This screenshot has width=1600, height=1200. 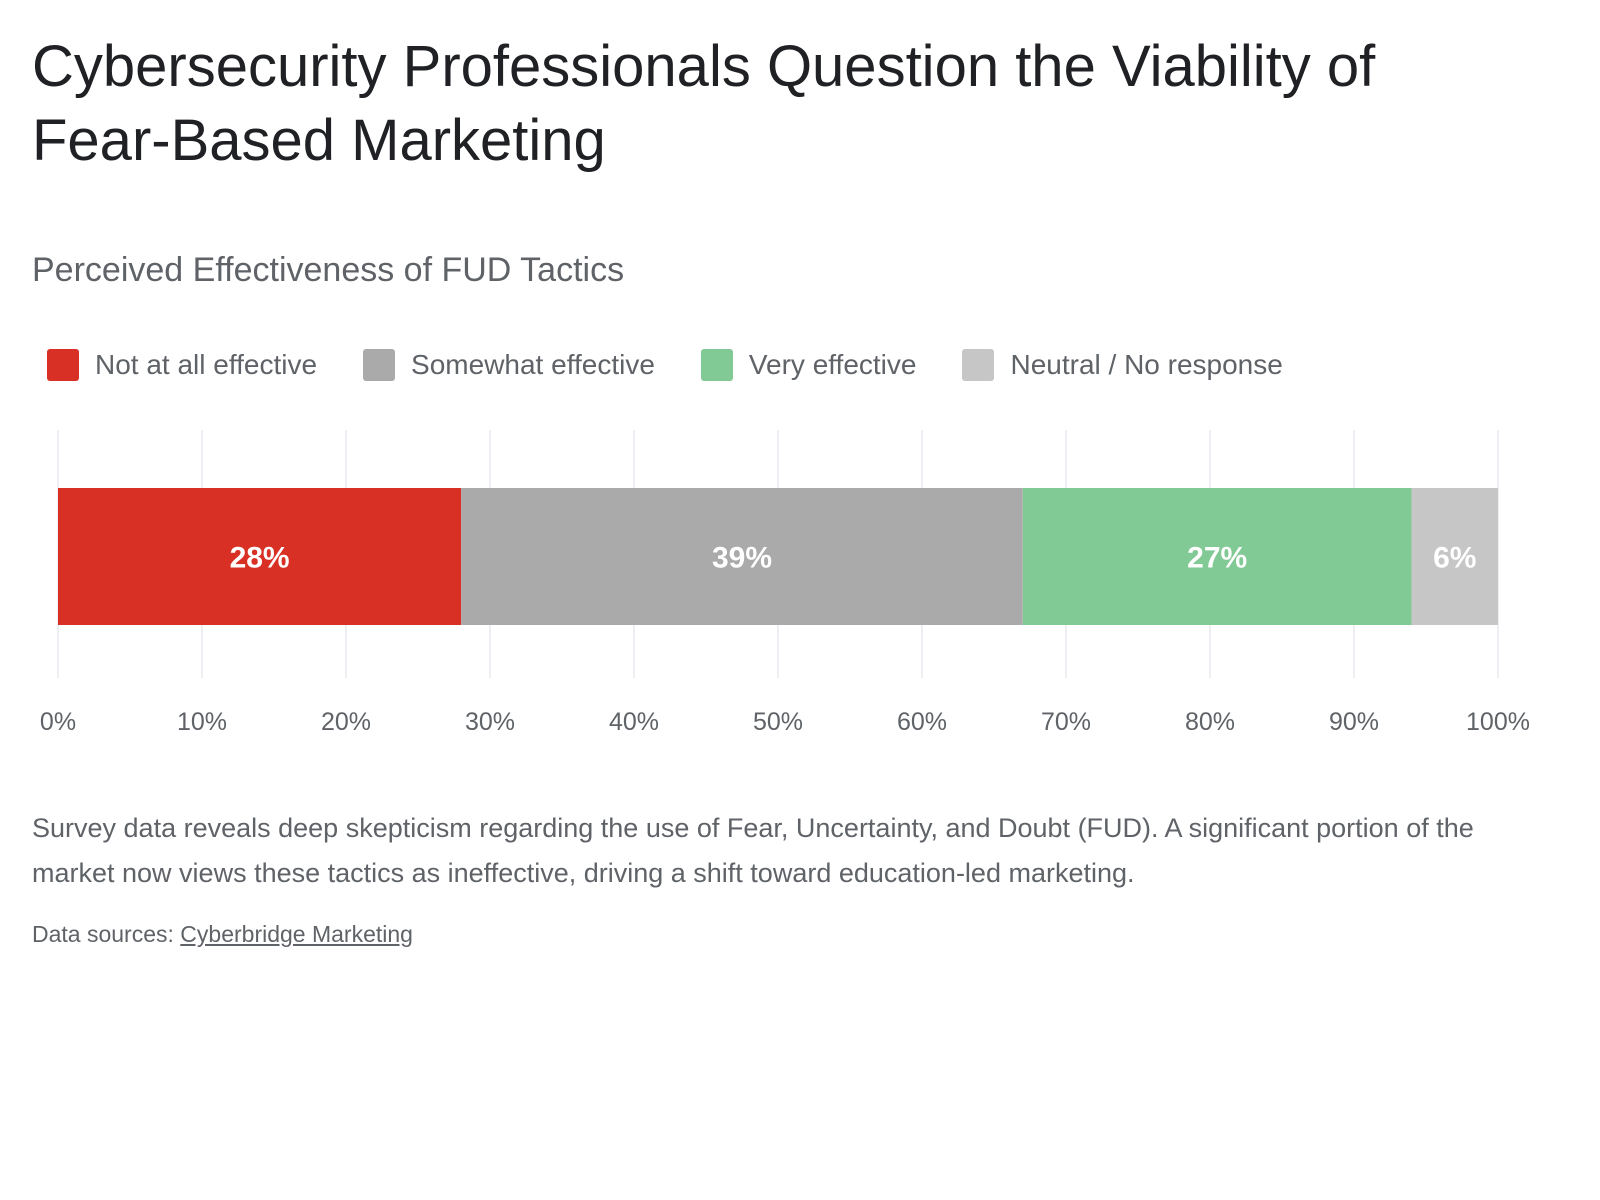 I want to click on legend-item: Not at all effective, so click(x=182, y=365).